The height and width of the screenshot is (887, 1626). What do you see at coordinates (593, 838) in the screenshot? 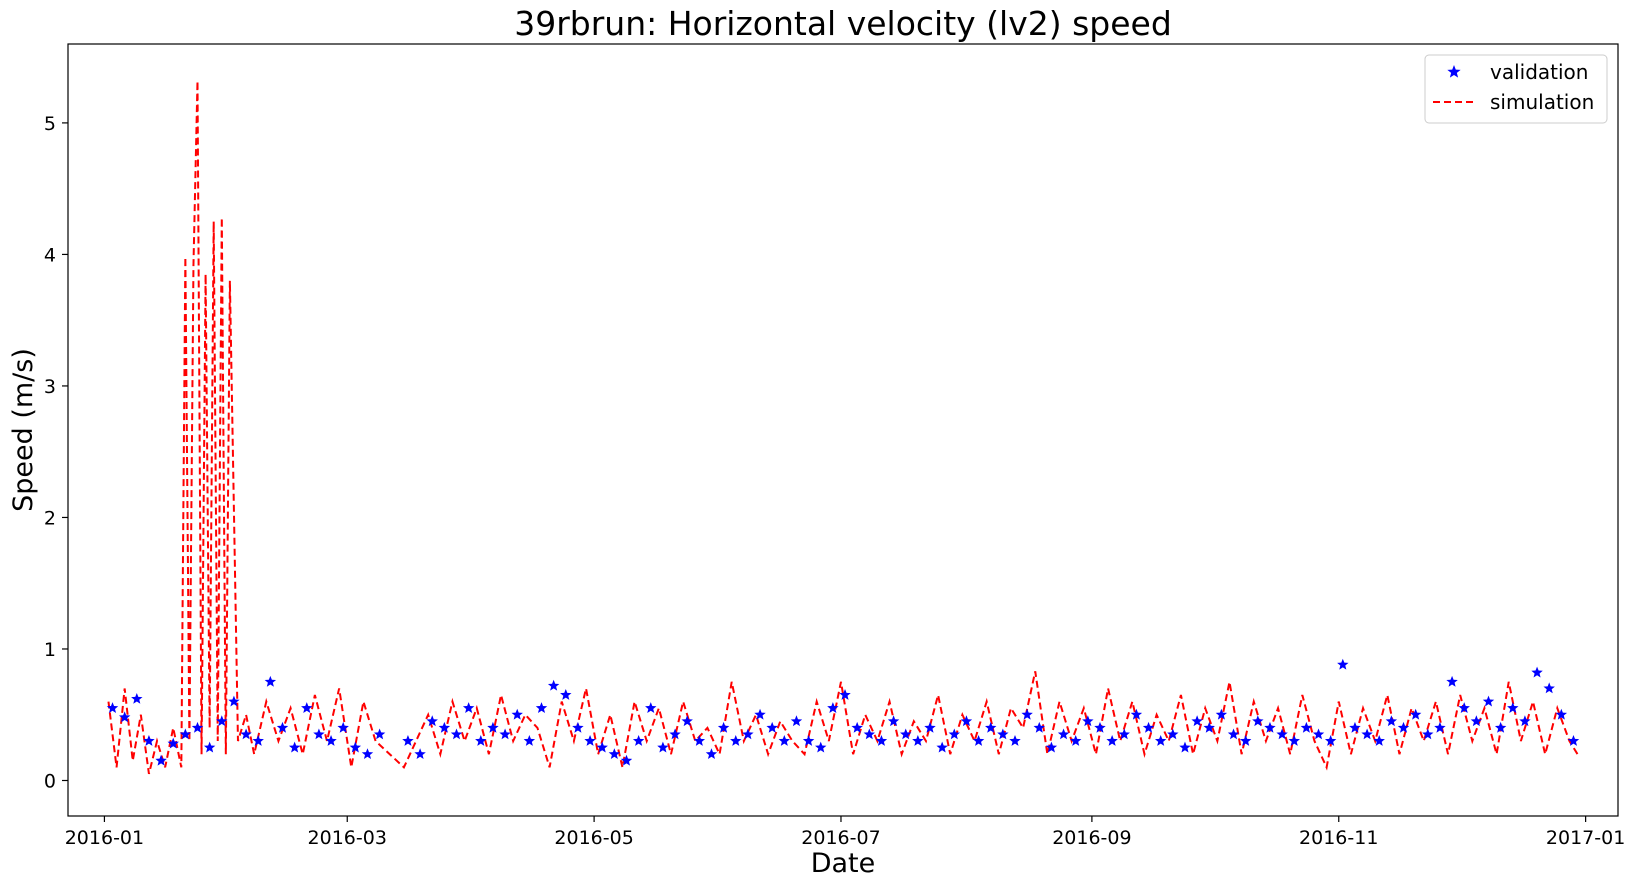
I see `x-tick-label: 2016-05` at bounding box center [593, 838].